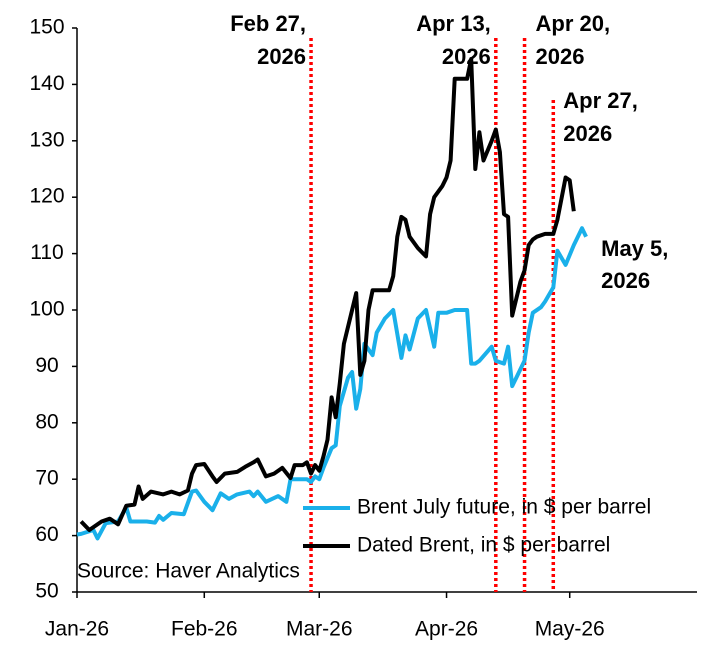 The image size is (711, 645). Describe the element at coordinates (46, 139) in the screenshot. I see `y-tick-label: 130` at that location.